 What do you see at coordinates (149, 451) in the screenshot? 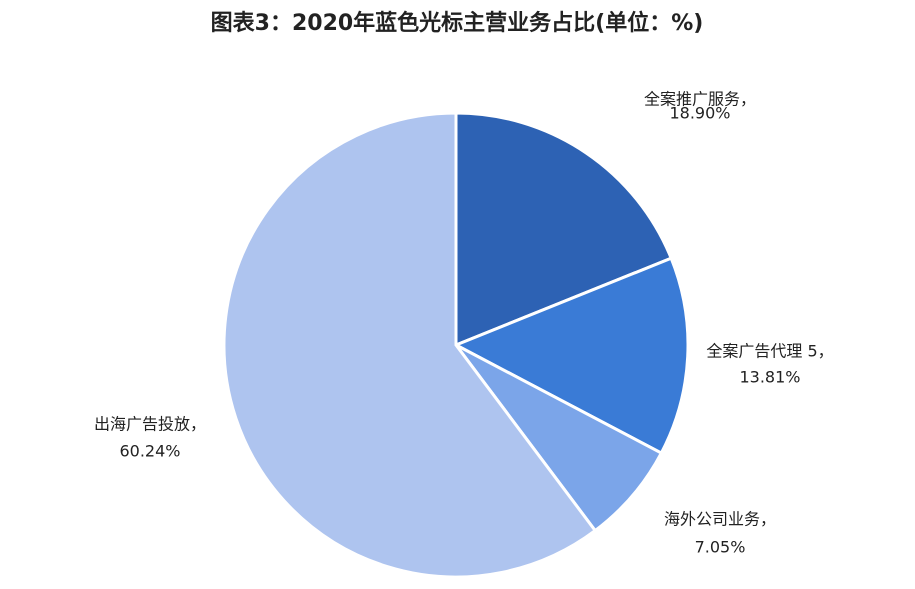
I see `slice-value: 60.24%` at bounding box center [149, 451].